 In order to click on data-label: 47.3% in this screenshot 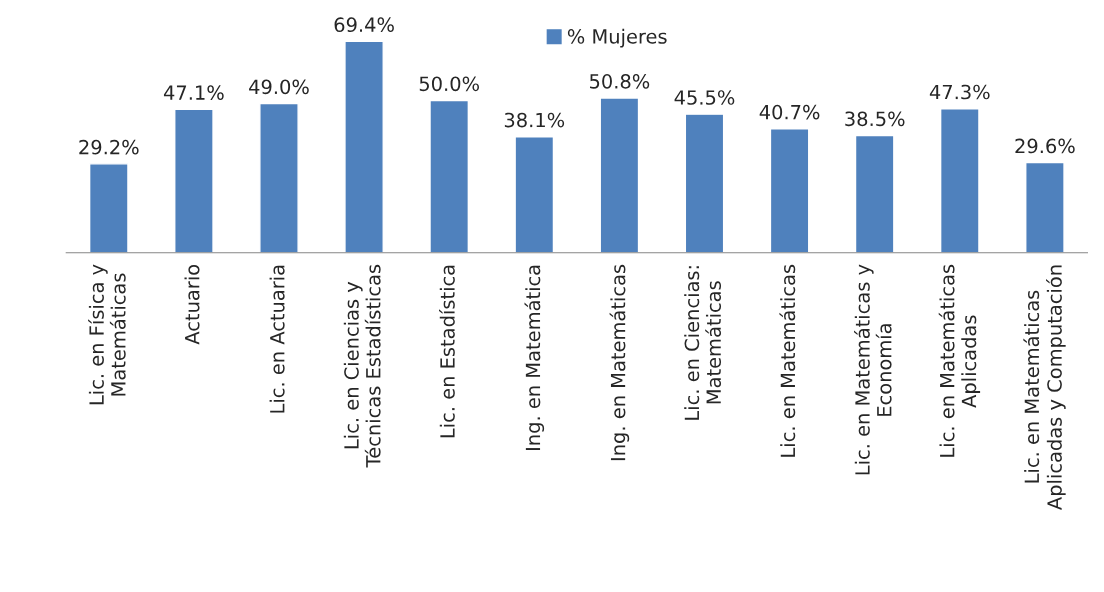, I will do `click(959, 92)`.